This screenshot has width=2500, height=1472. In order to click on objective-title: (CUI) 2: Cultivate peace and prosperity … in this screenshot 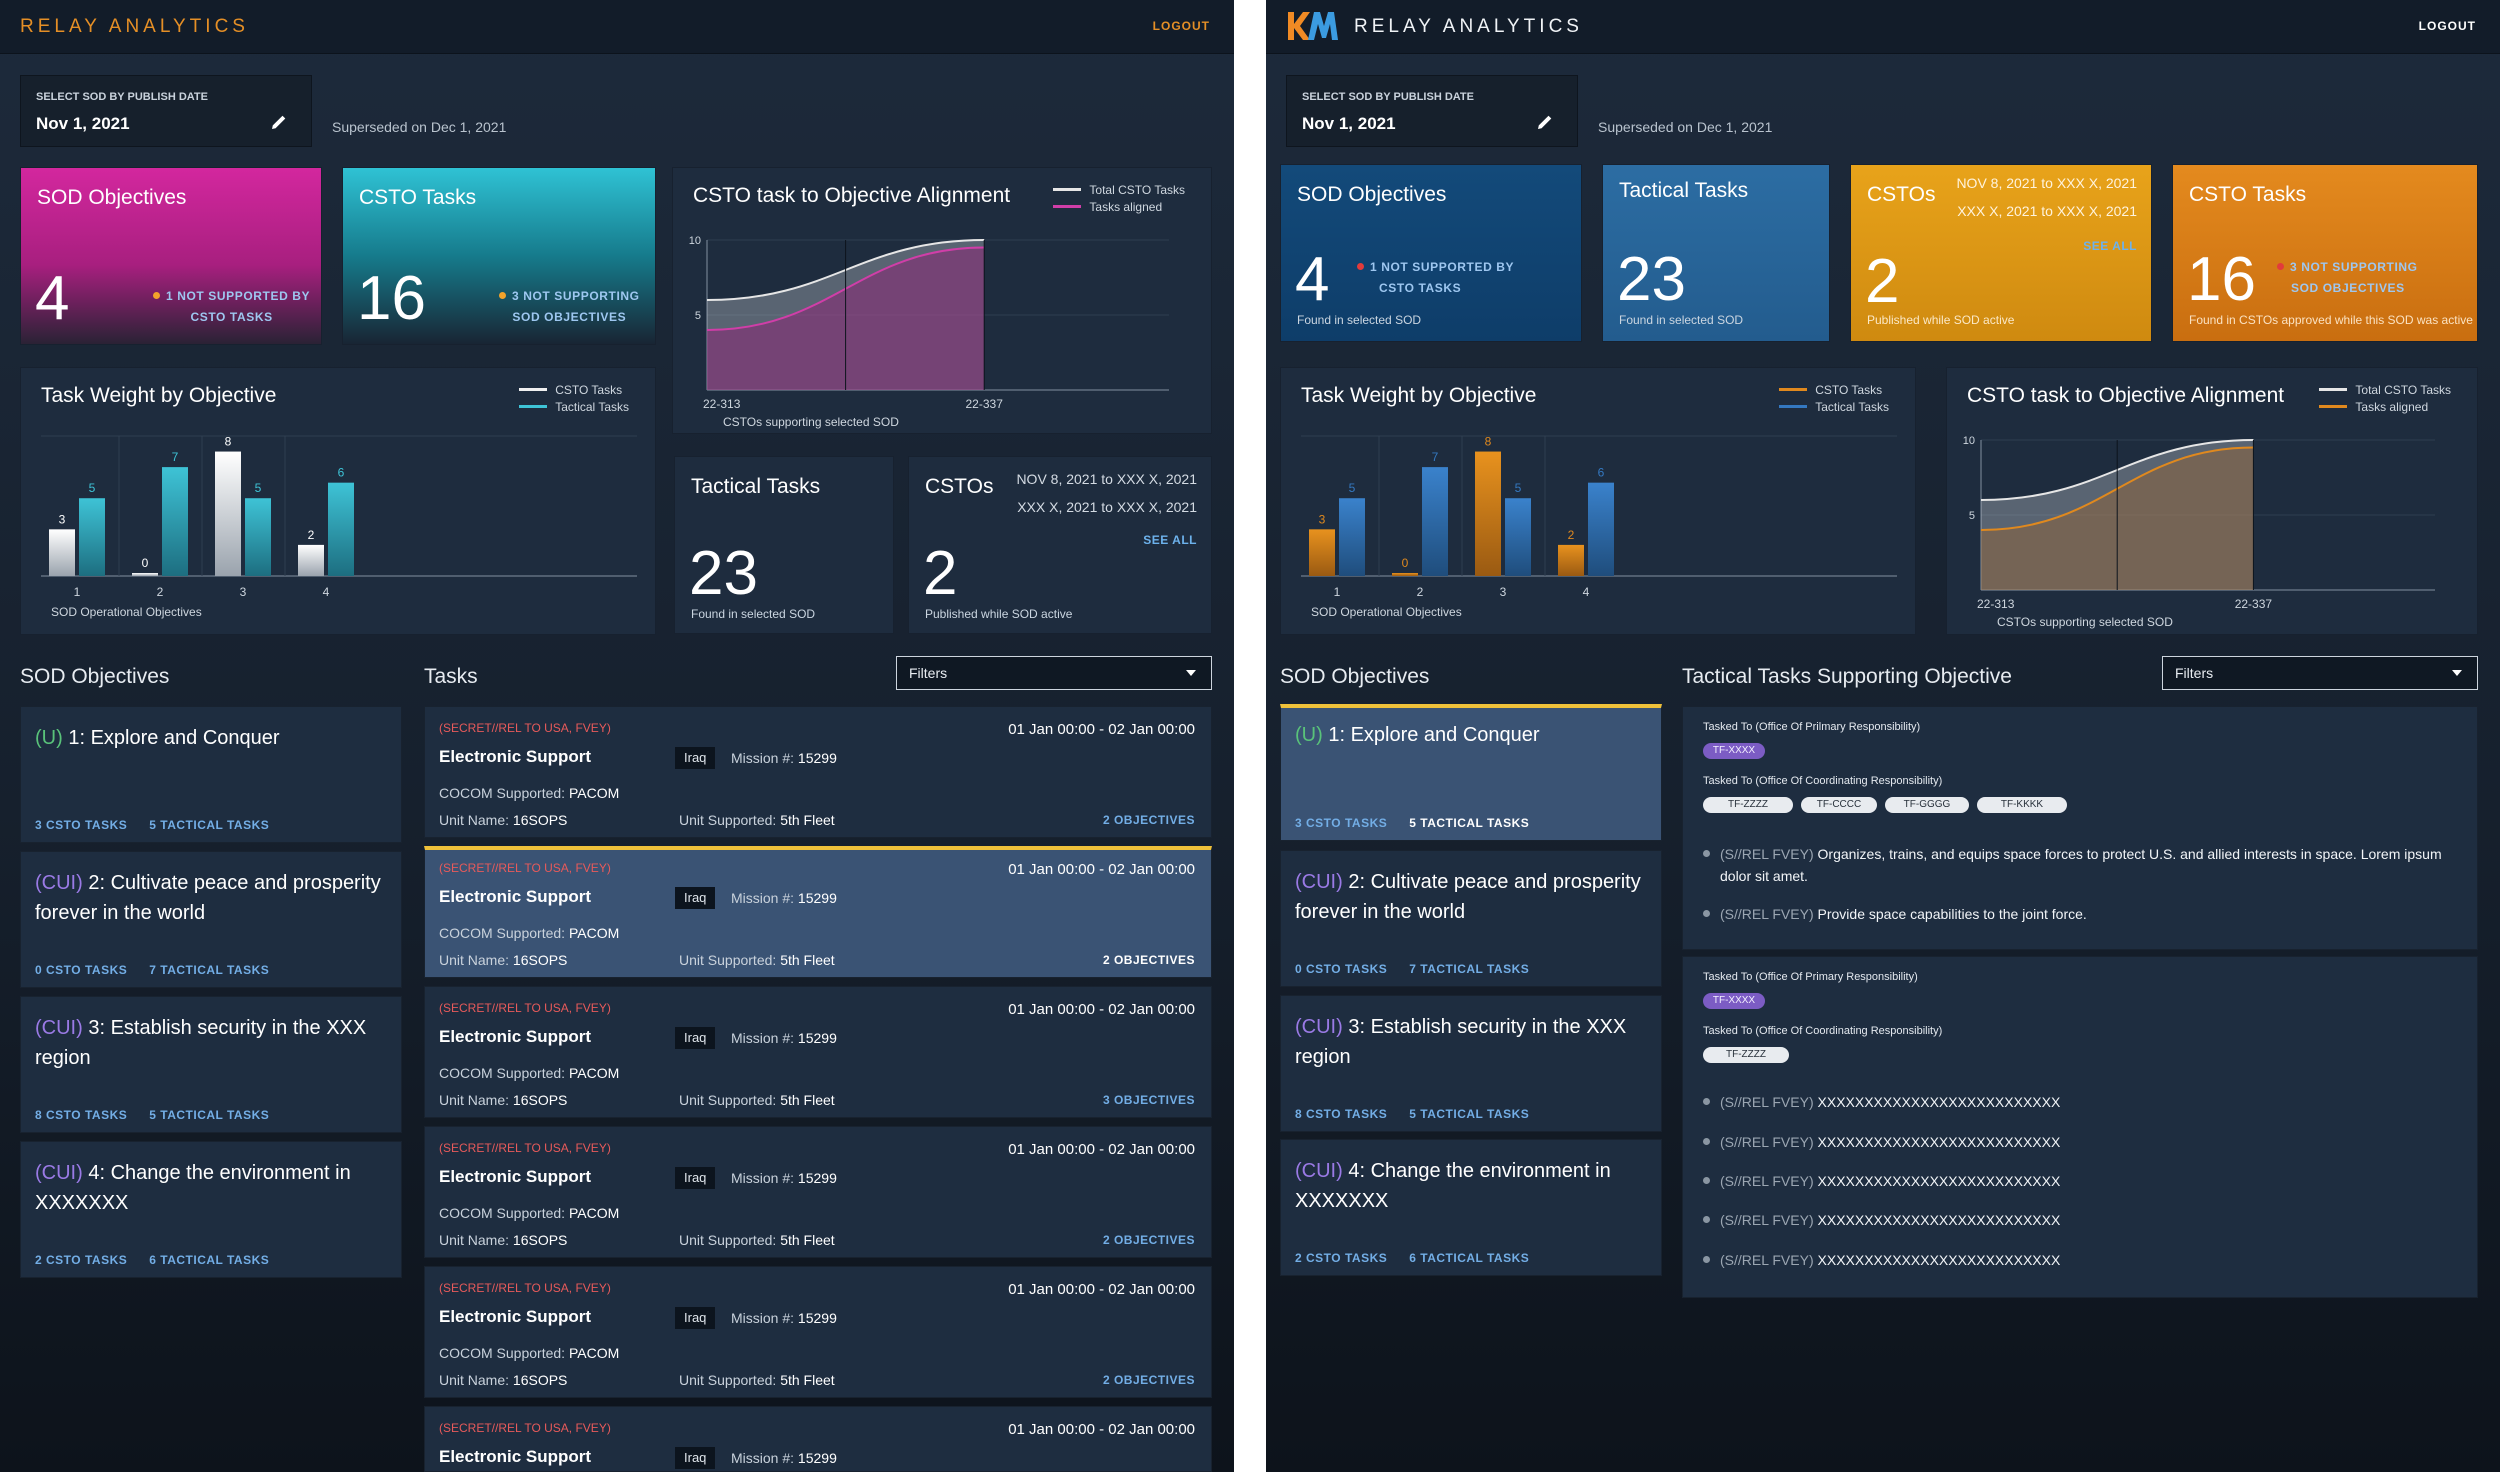, I will do `click(212, 898)`.